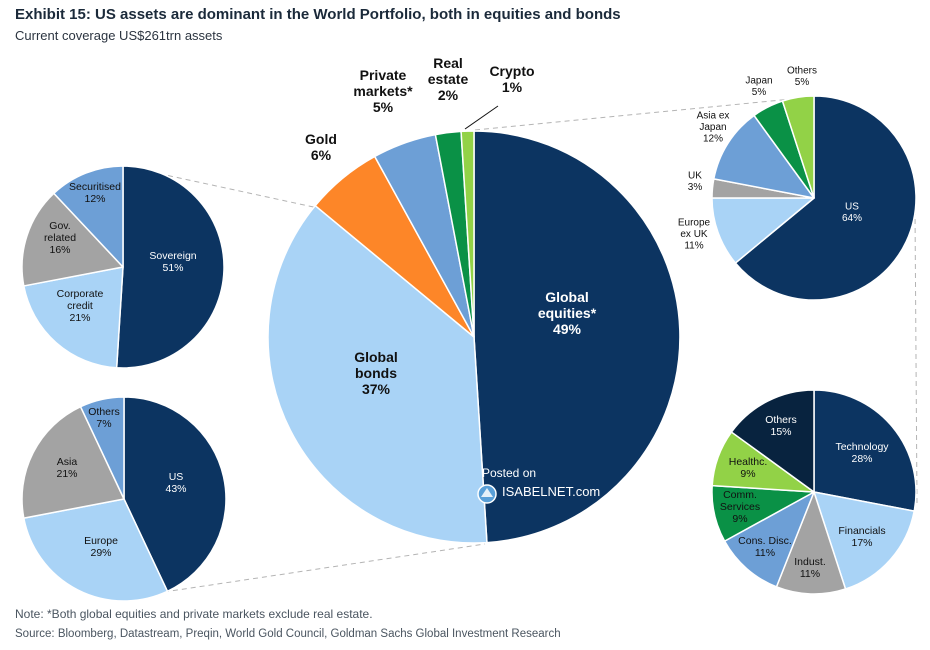  I want to click on slice-label-uk: UK 3%, so click(695, 181).